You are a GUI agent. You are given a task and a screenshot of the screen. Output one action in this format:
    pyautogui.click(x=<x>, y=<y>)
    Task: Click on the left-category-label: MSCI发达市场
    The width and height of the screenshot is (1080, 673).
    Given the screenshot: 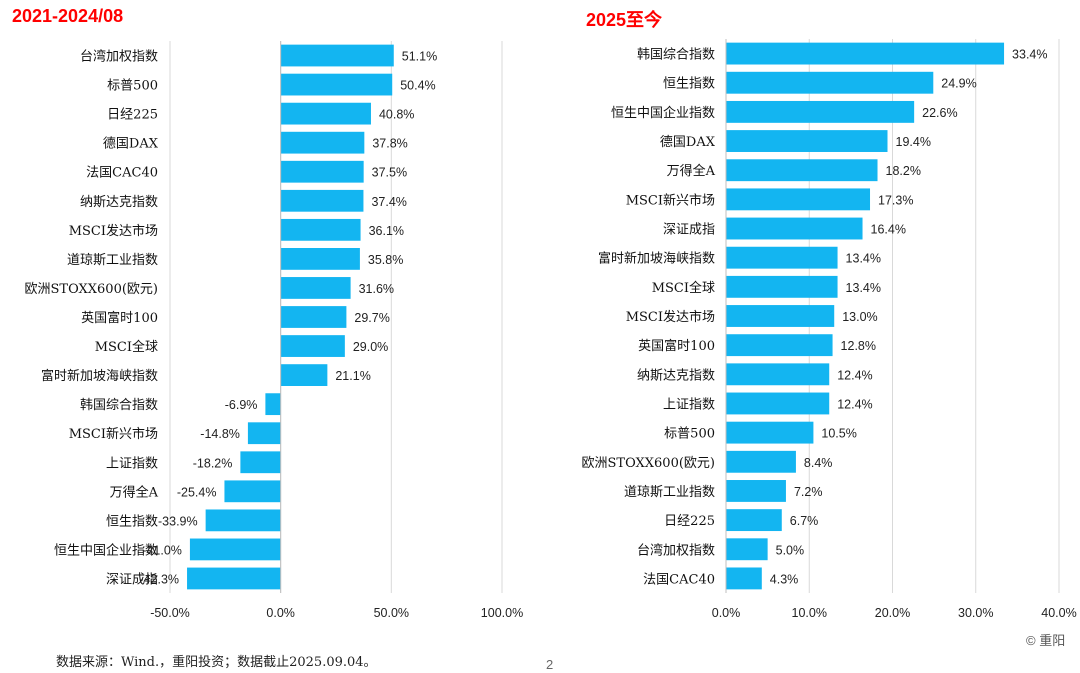 What is the action you would take?
    pyautogui.click(x=113, y=231)
    